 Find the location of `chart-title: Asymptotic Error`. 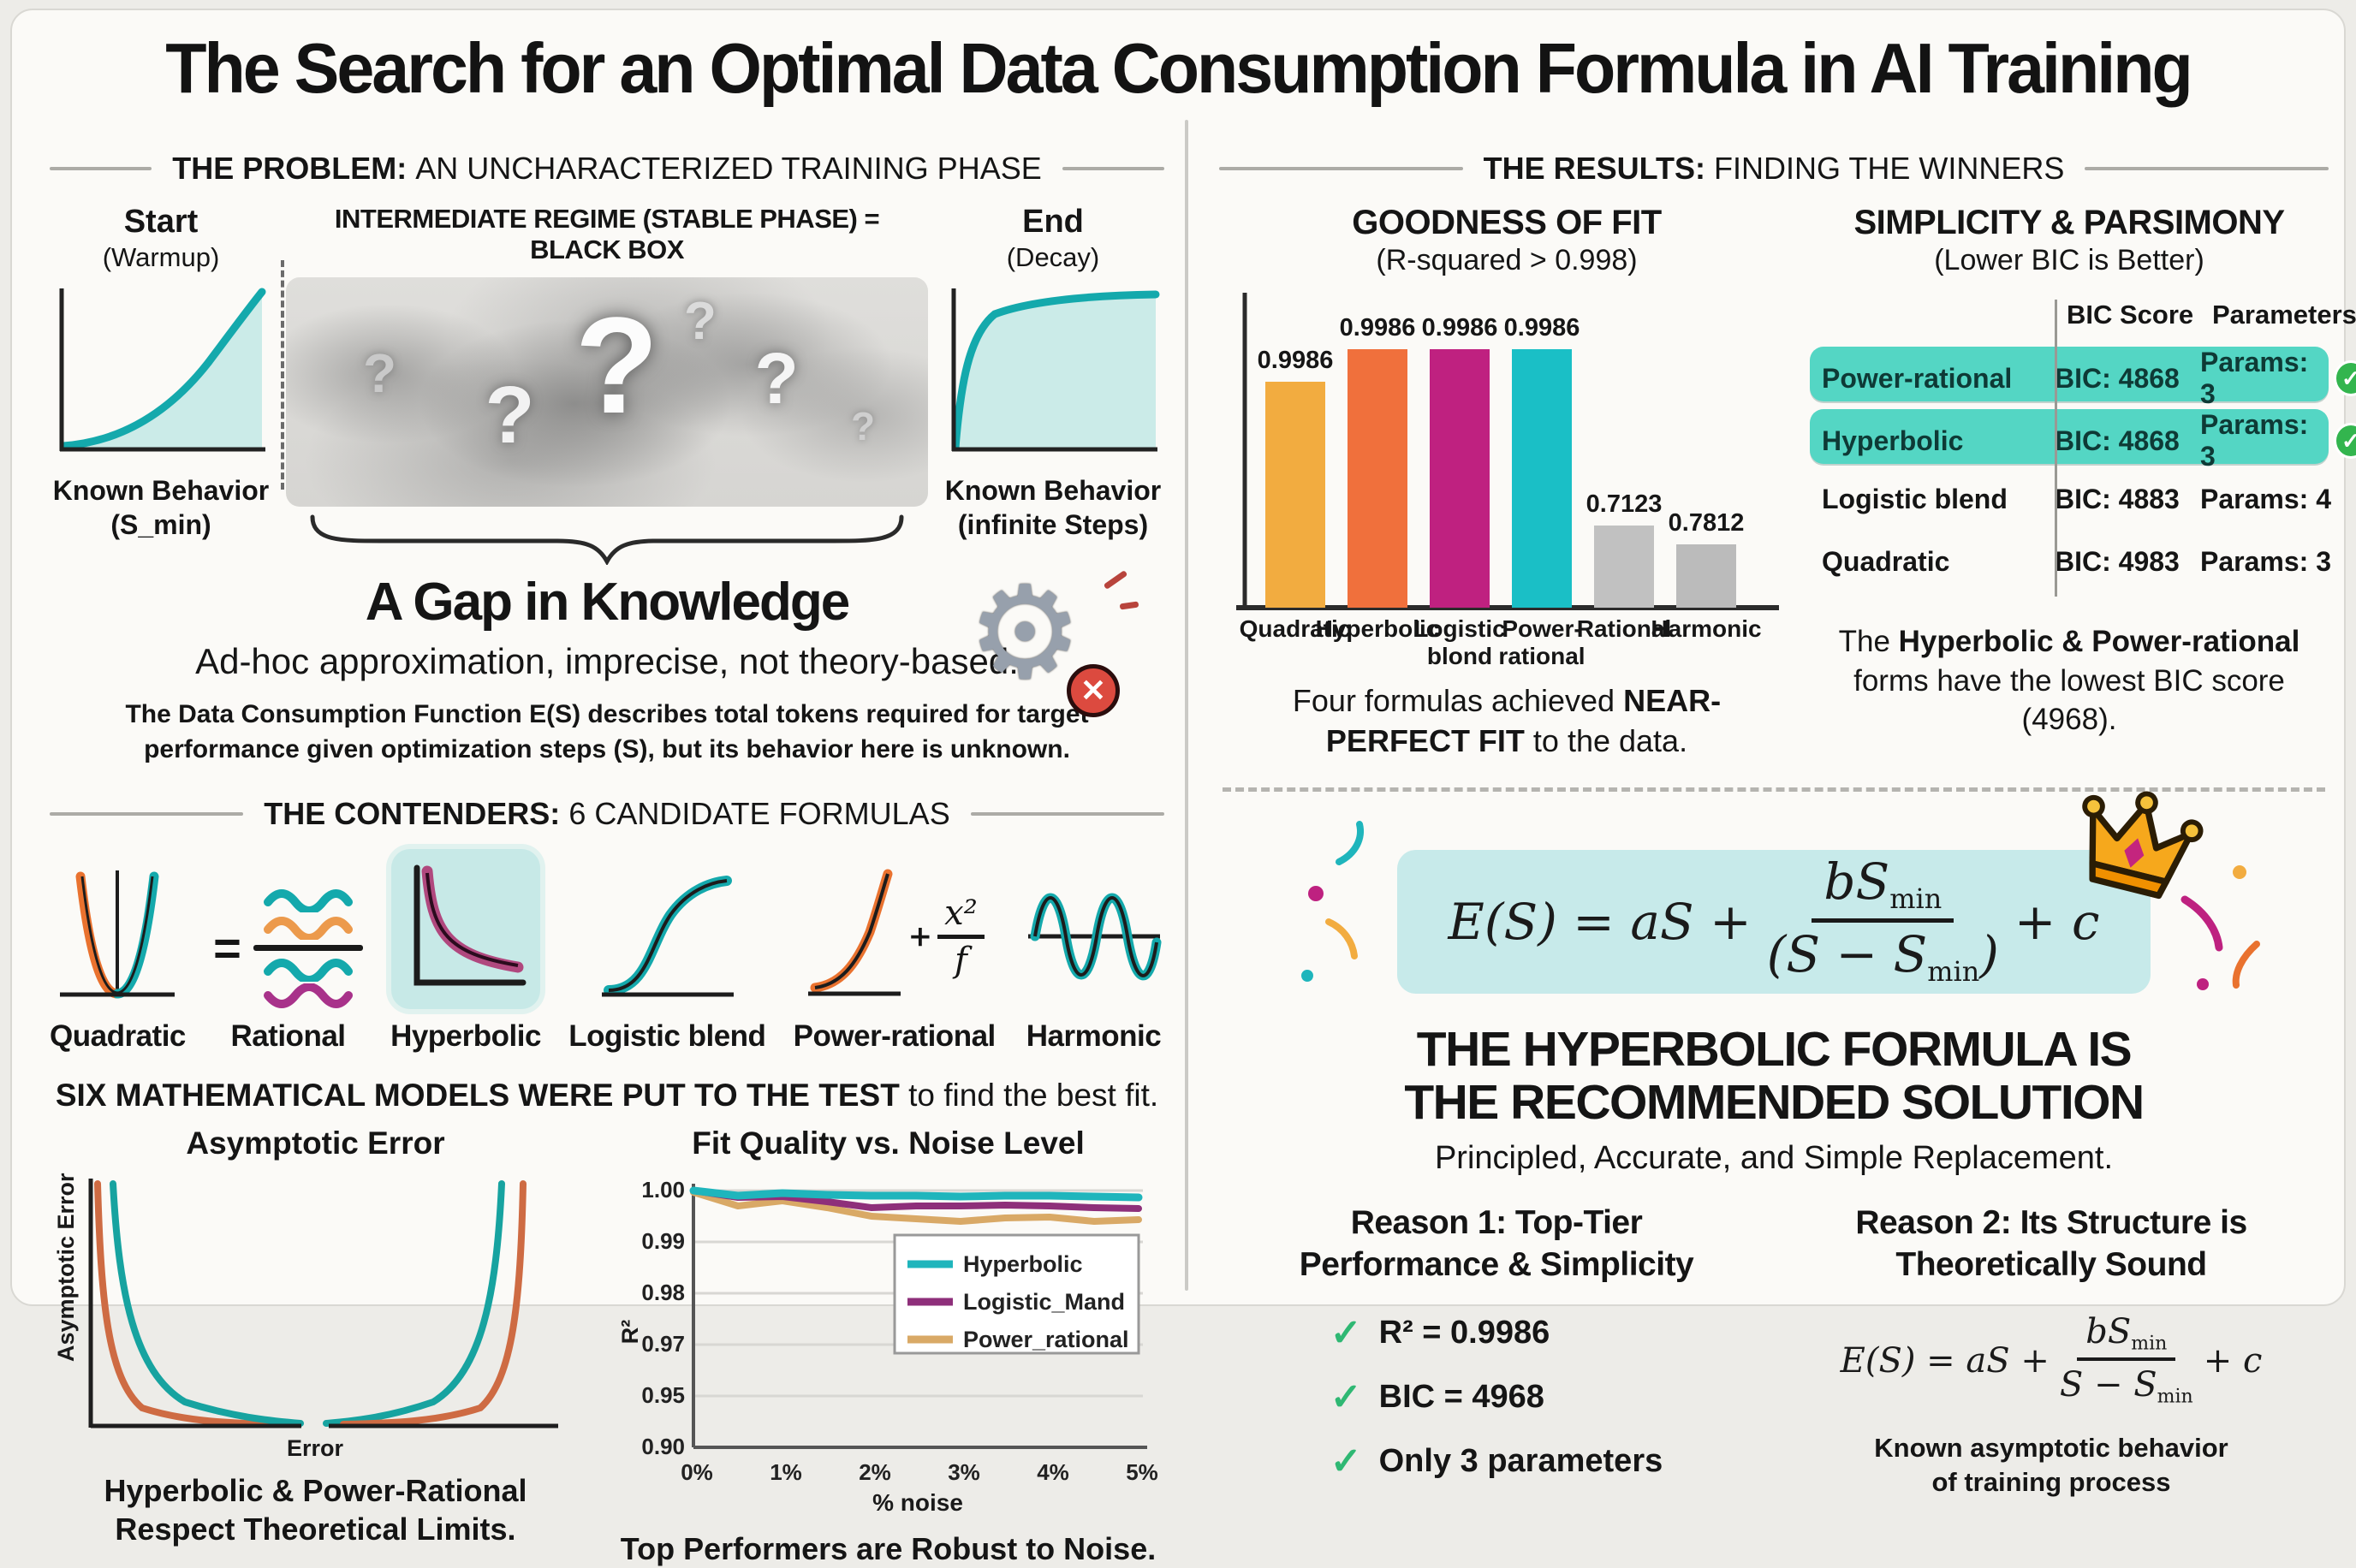

chart-title: Asymptotic Error is located at coordinates (315, 1143).